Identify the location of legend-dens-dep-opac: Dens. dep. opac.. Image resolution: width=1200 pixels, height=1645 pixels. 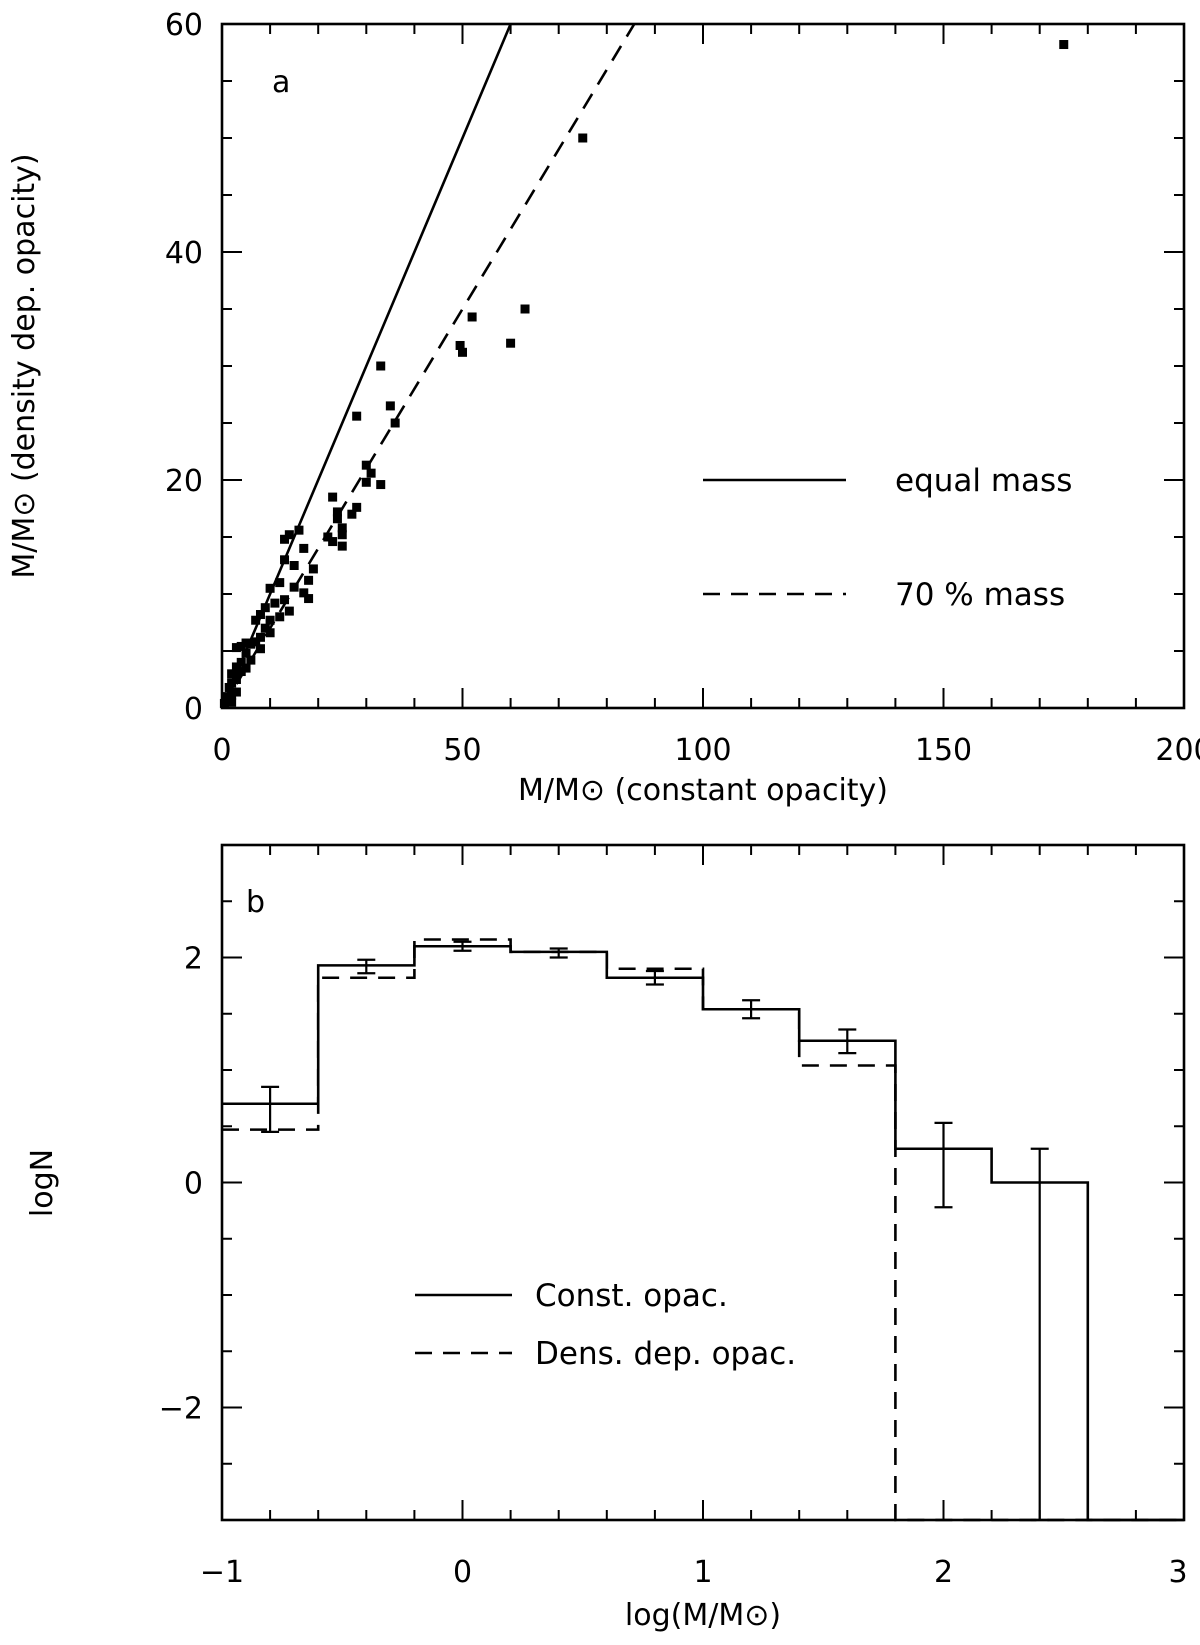
(665, 1354).